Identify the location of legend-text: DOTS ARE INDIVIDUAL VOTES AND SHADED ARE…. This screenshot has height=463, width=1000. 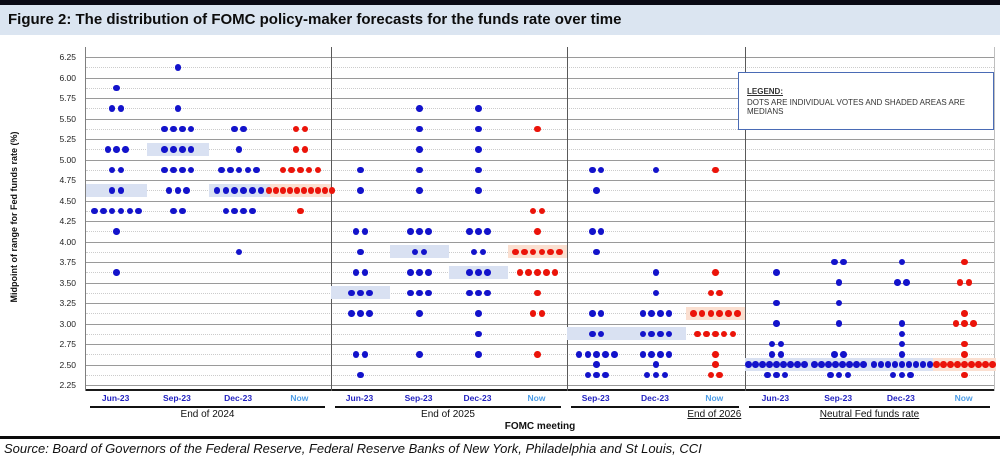
(856, 107).